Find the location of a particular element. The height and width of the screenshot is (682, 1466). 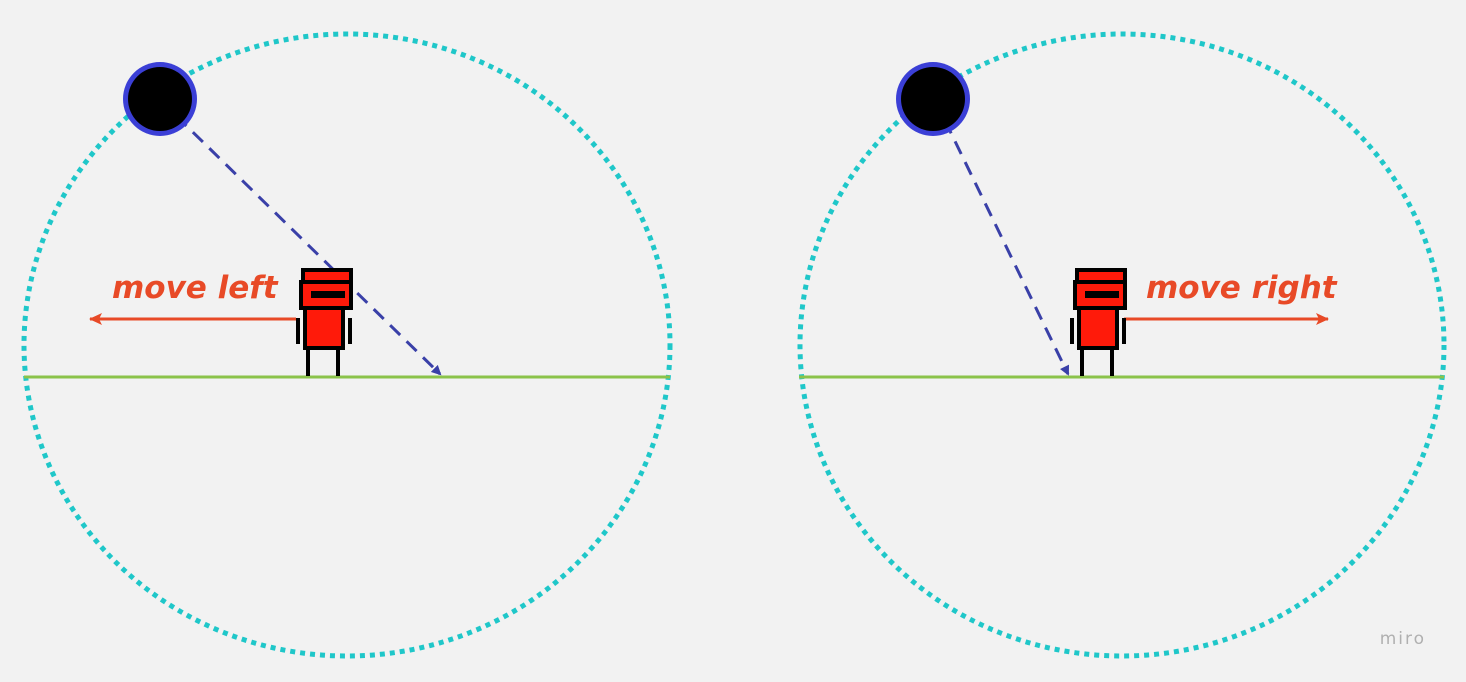

move-right-label: move right is located at coordinates (1242, 288).